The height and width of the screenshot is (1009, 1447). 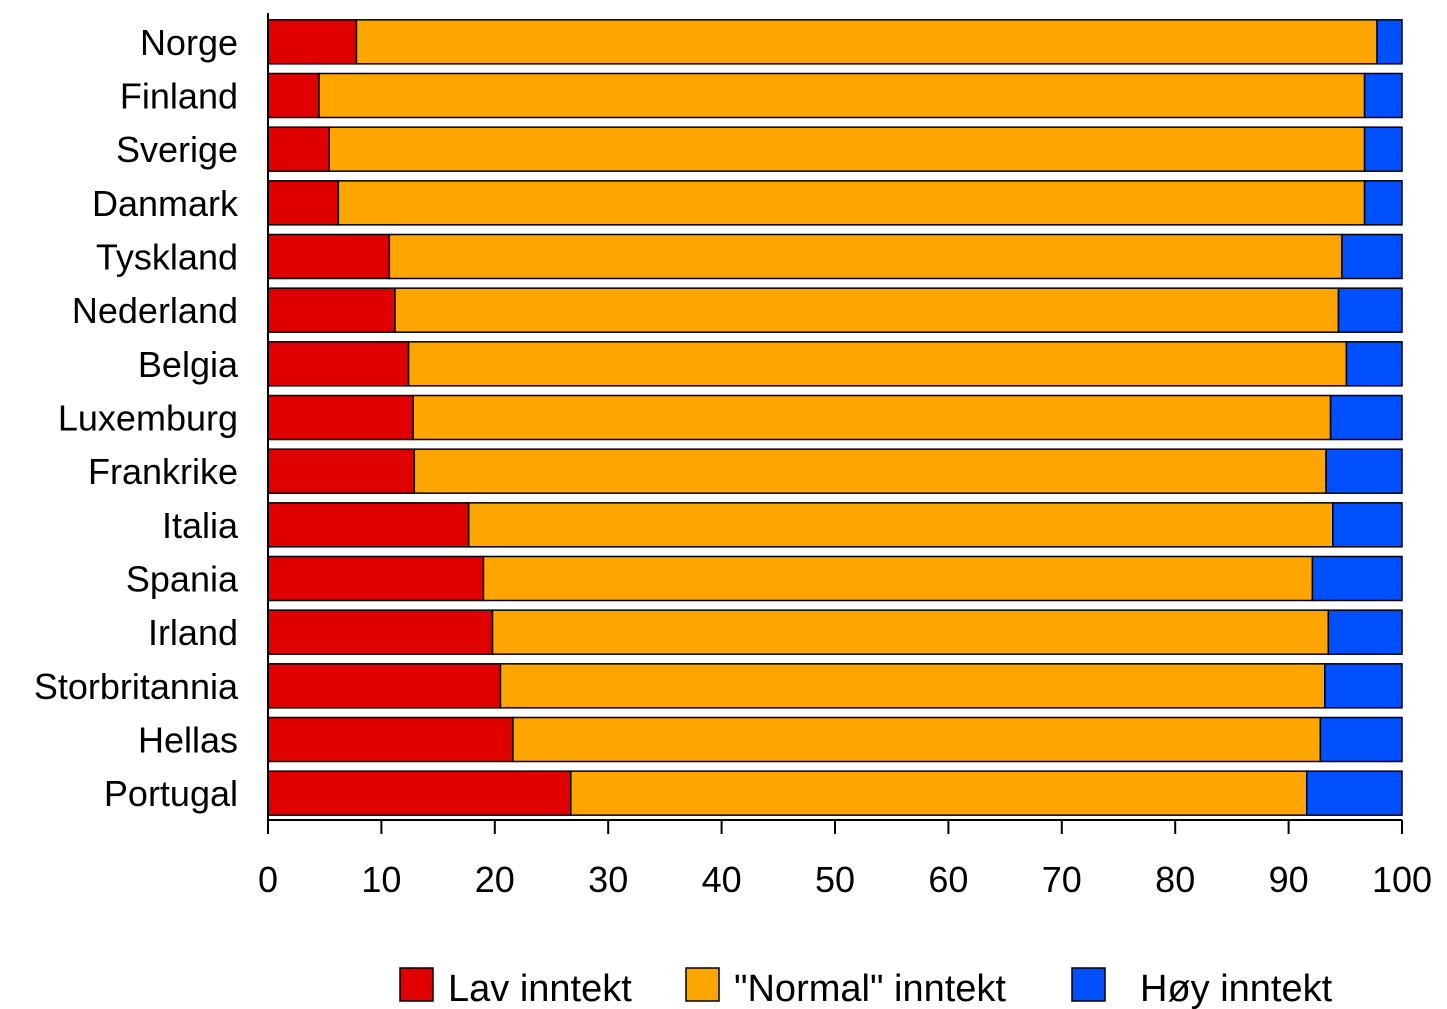 What do you see at coordinates (193, 632) in the screenshot?
I see `category-label: Irland` at bounding box center [193, 632].